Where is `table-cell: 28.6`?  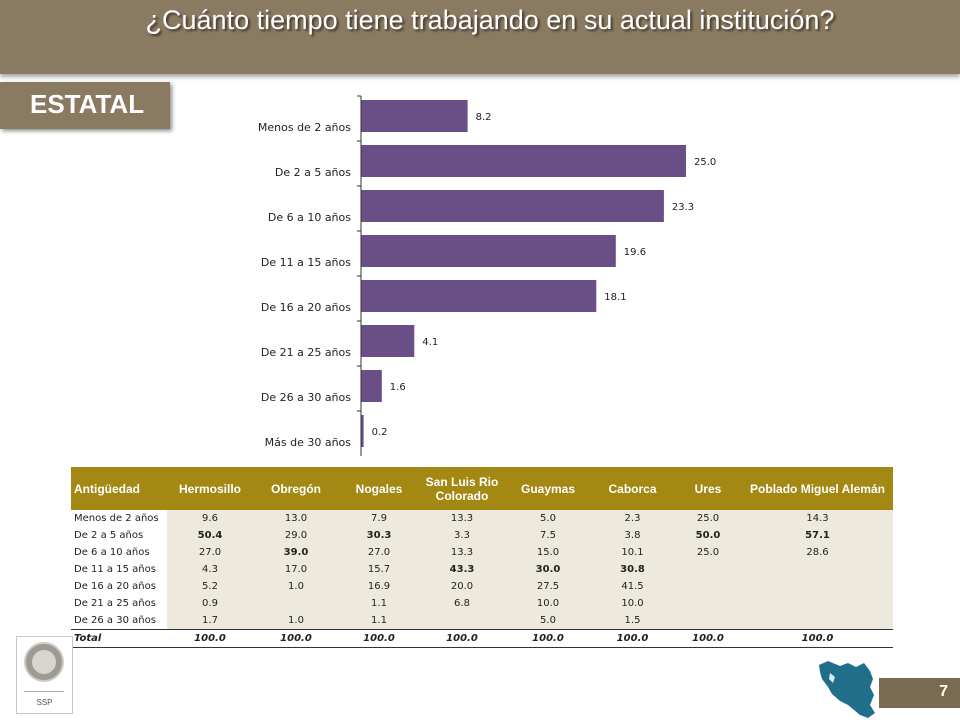
table-cell: 28.6 is located at coordinates (817, 552).